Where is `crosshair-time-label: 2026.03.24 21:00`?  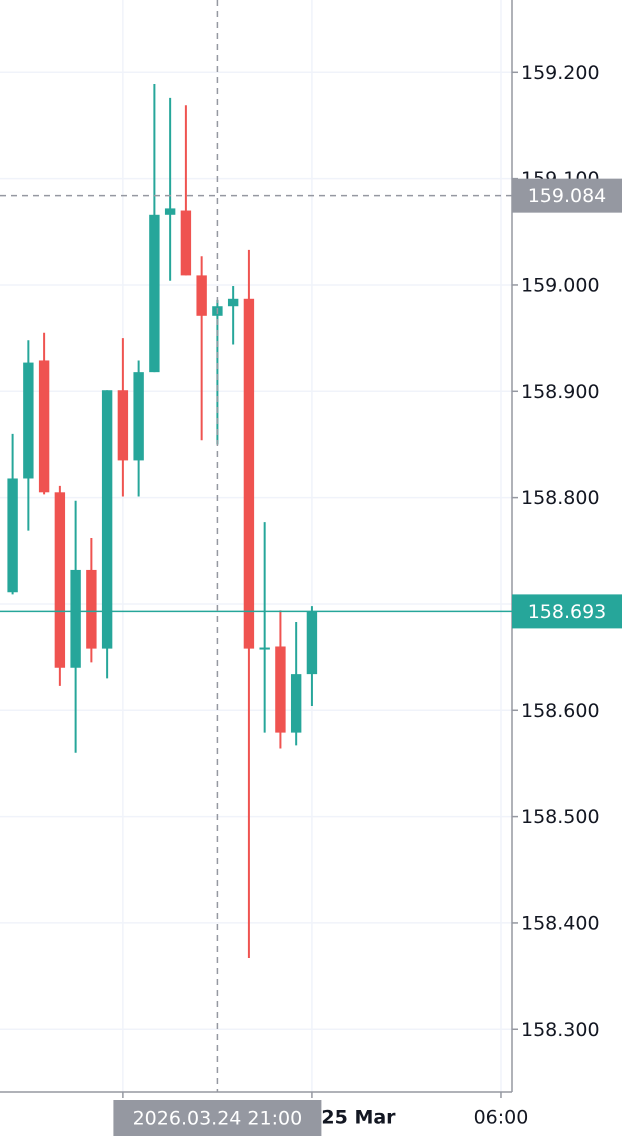 crosshair-time-label: 2026.03.24 21:00 is located at coordinates (218, 1119).